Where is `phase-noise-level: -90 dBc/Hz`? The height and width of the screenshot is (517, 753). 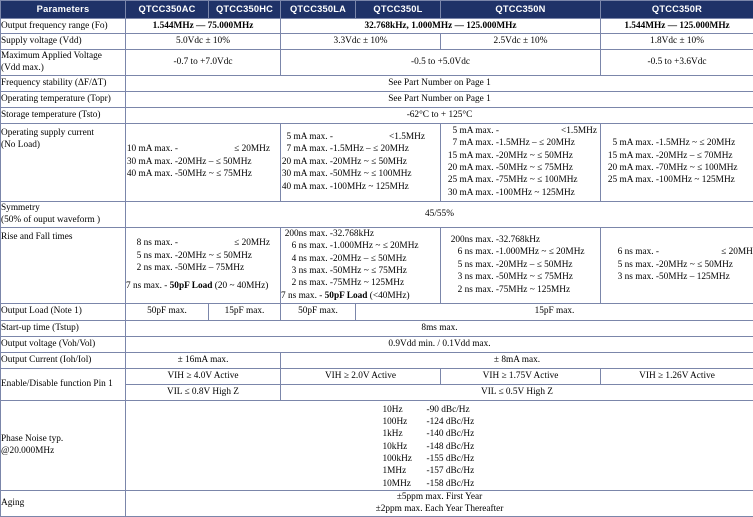
phase-noise-level: -90 dBc/Hz is located at coordinates (462, 410).